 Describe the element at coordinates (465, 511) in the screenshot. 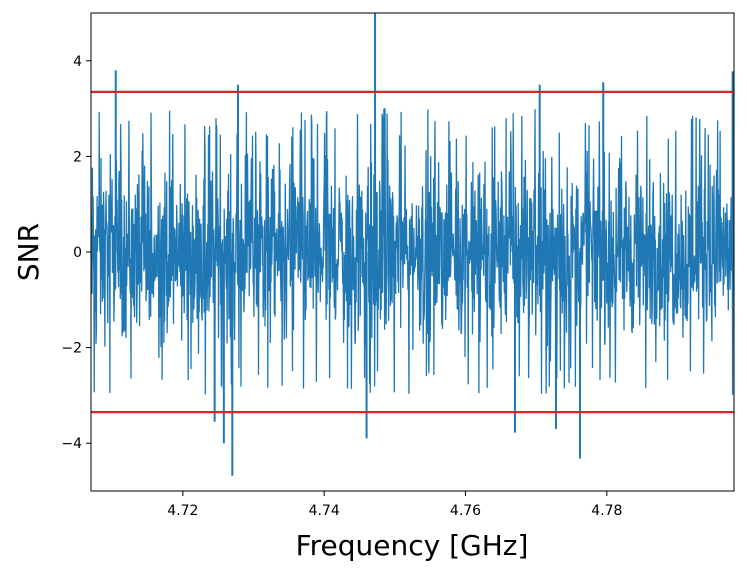

I see `x-tick-label: 4.76` at that location.